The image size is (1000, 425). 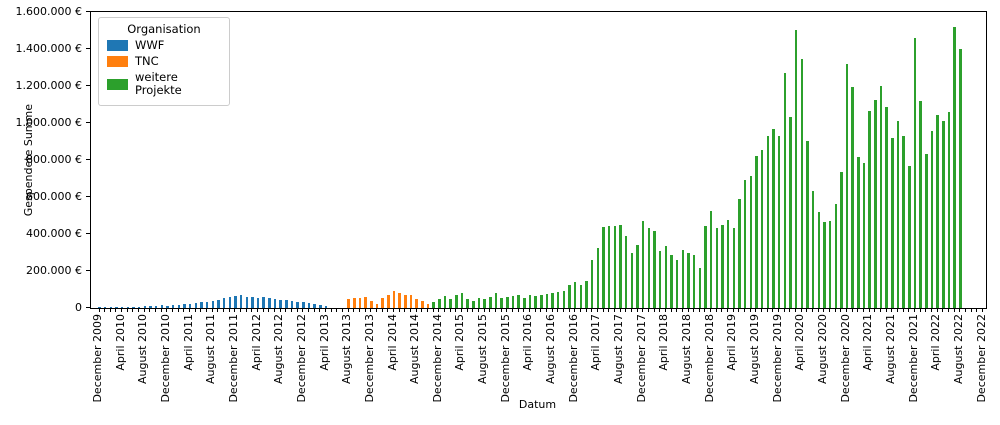 What do you see at coordinates (437, 358) in the screenshot?
I see `x-tick-label: December 2014` at bounding box center [437, 358].